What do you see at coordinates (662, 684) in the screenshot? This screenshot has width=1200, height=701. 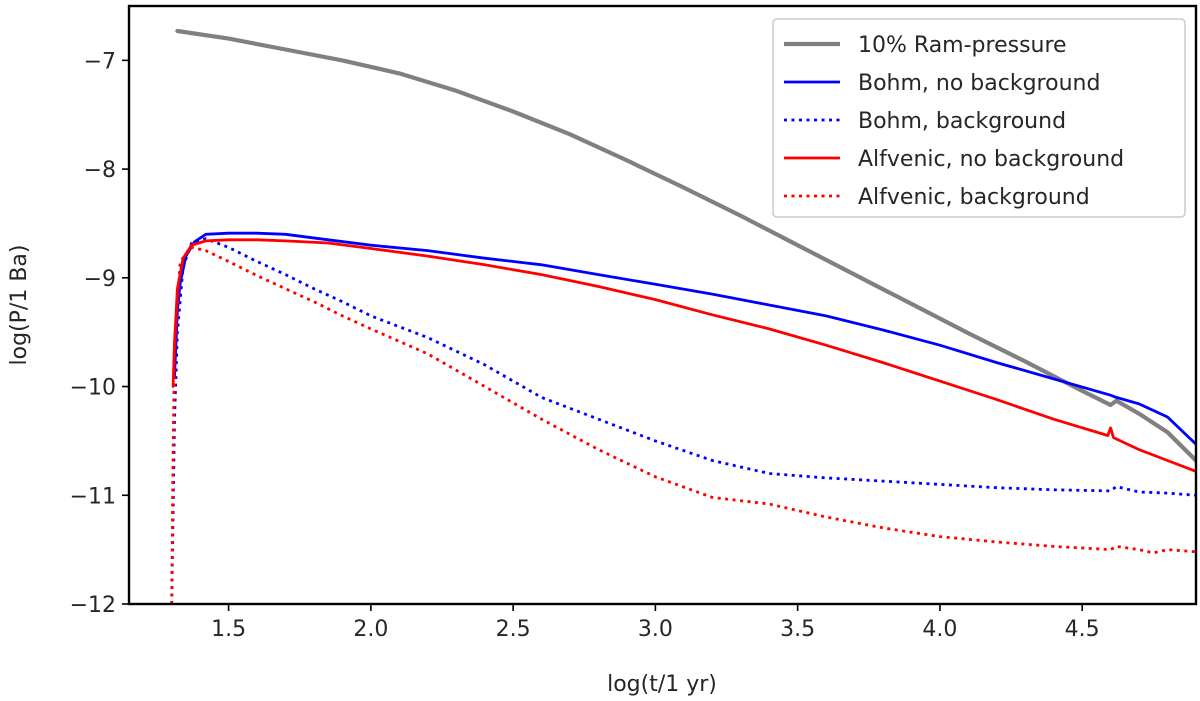 I see `x-axis-label: log(t/1 yr)` at bounding box center [662, 684].